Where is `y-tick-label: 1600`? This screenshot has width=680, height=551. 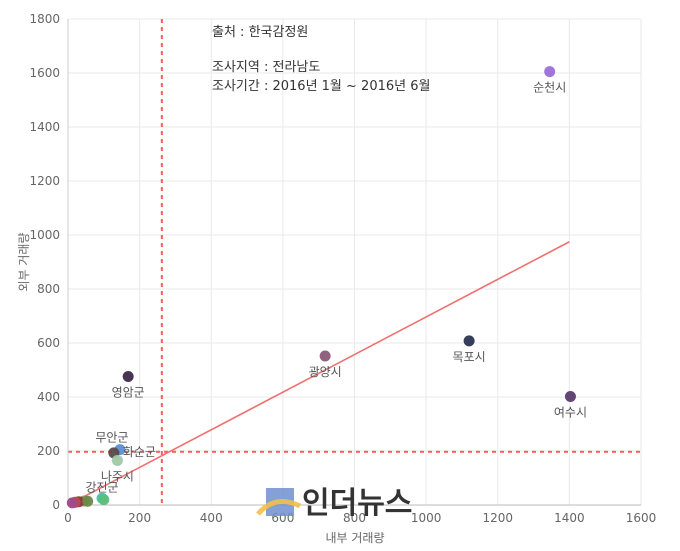
y-tick-label: 1600 is located at coordinates (44, 73).